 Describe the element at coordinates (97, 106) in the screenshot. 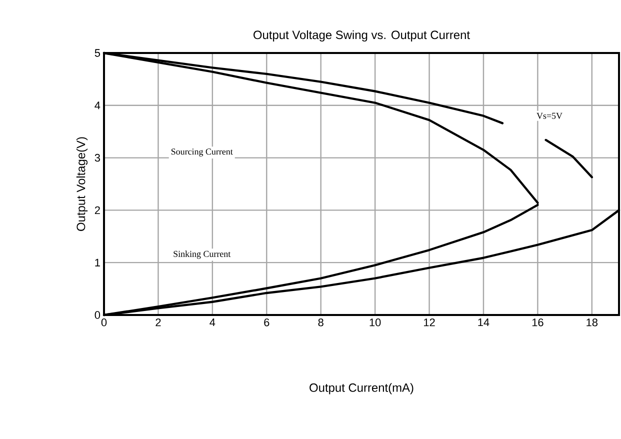

I see `y-tick-label: 4` at that location.